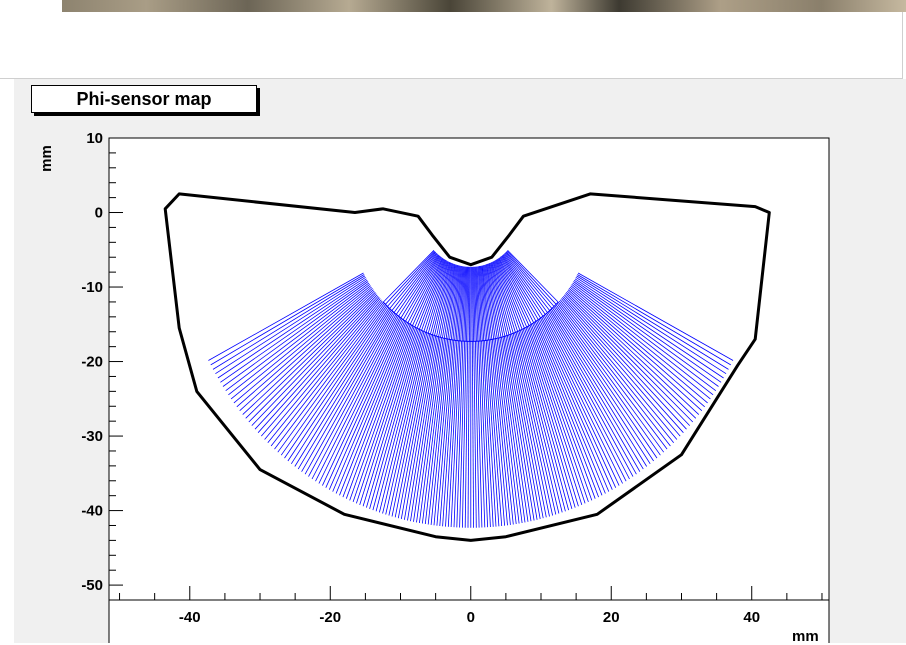 This screenshot has width=906, height=645. I want to click on y-tick-label: -50, so click(92, 585).